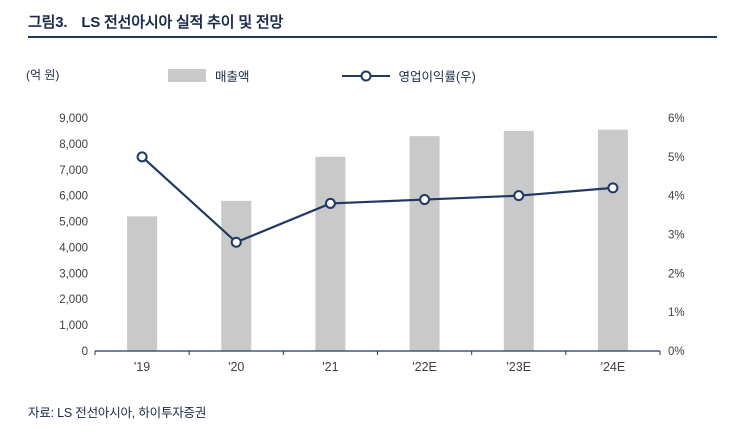 The image size is (745, 437). Describe the element at coordinates (73, 145) in the screenshot. I see `left-axis-tick: 8,000` at that location.